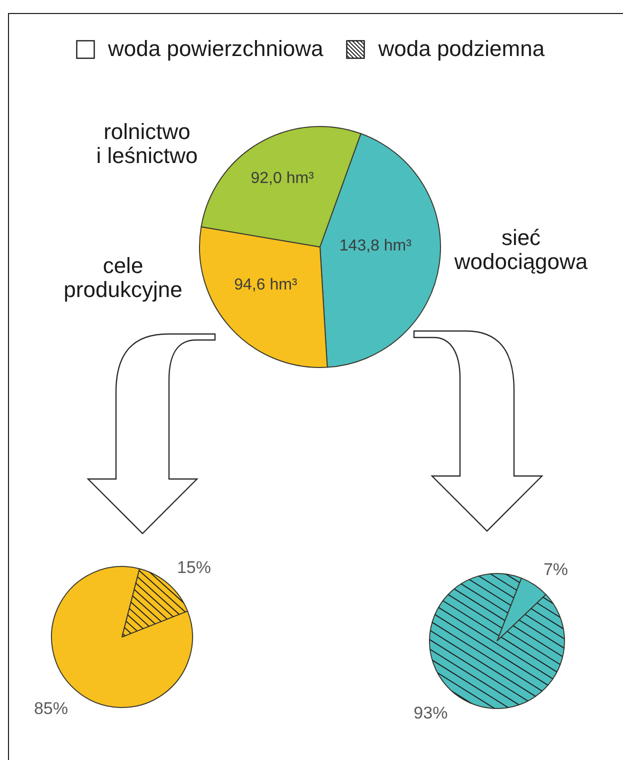  Describe the element at coordinates (461, 48) in the screenshot. I see `text: woda podziemna` at that location.